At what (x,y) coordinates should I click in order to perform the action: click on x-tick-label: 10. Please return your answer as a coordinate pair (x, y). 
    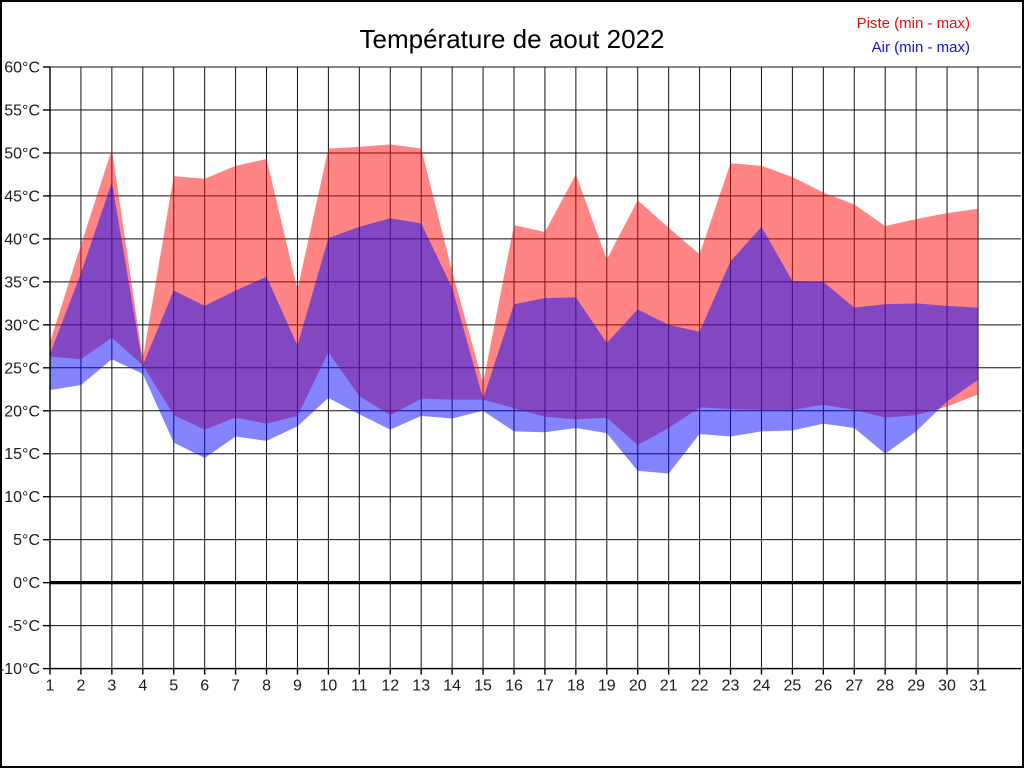
    Looking at the image, I should click on (329, 686).